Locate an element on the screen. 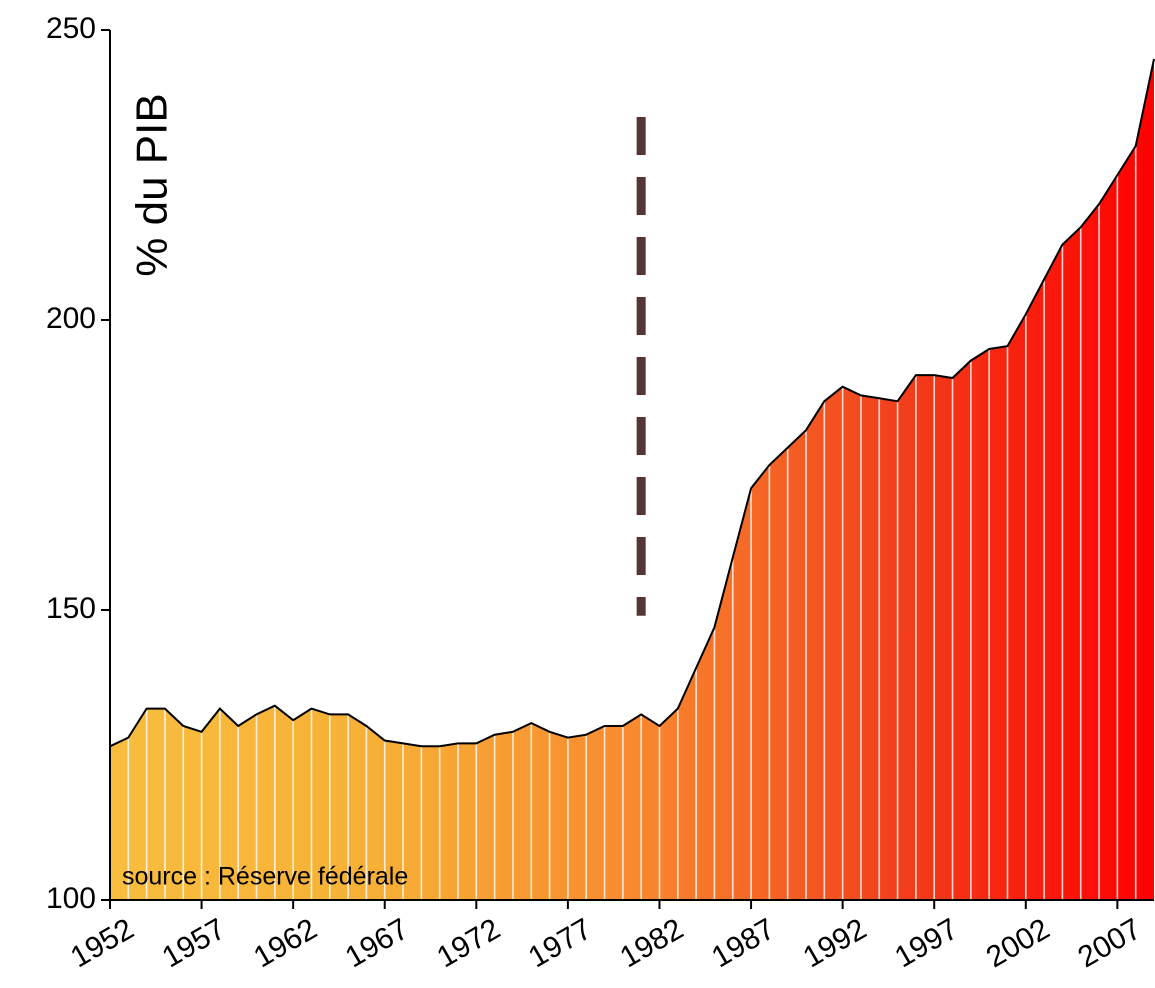  x-tick-label: 1992 is located at coordinates (835, 943).